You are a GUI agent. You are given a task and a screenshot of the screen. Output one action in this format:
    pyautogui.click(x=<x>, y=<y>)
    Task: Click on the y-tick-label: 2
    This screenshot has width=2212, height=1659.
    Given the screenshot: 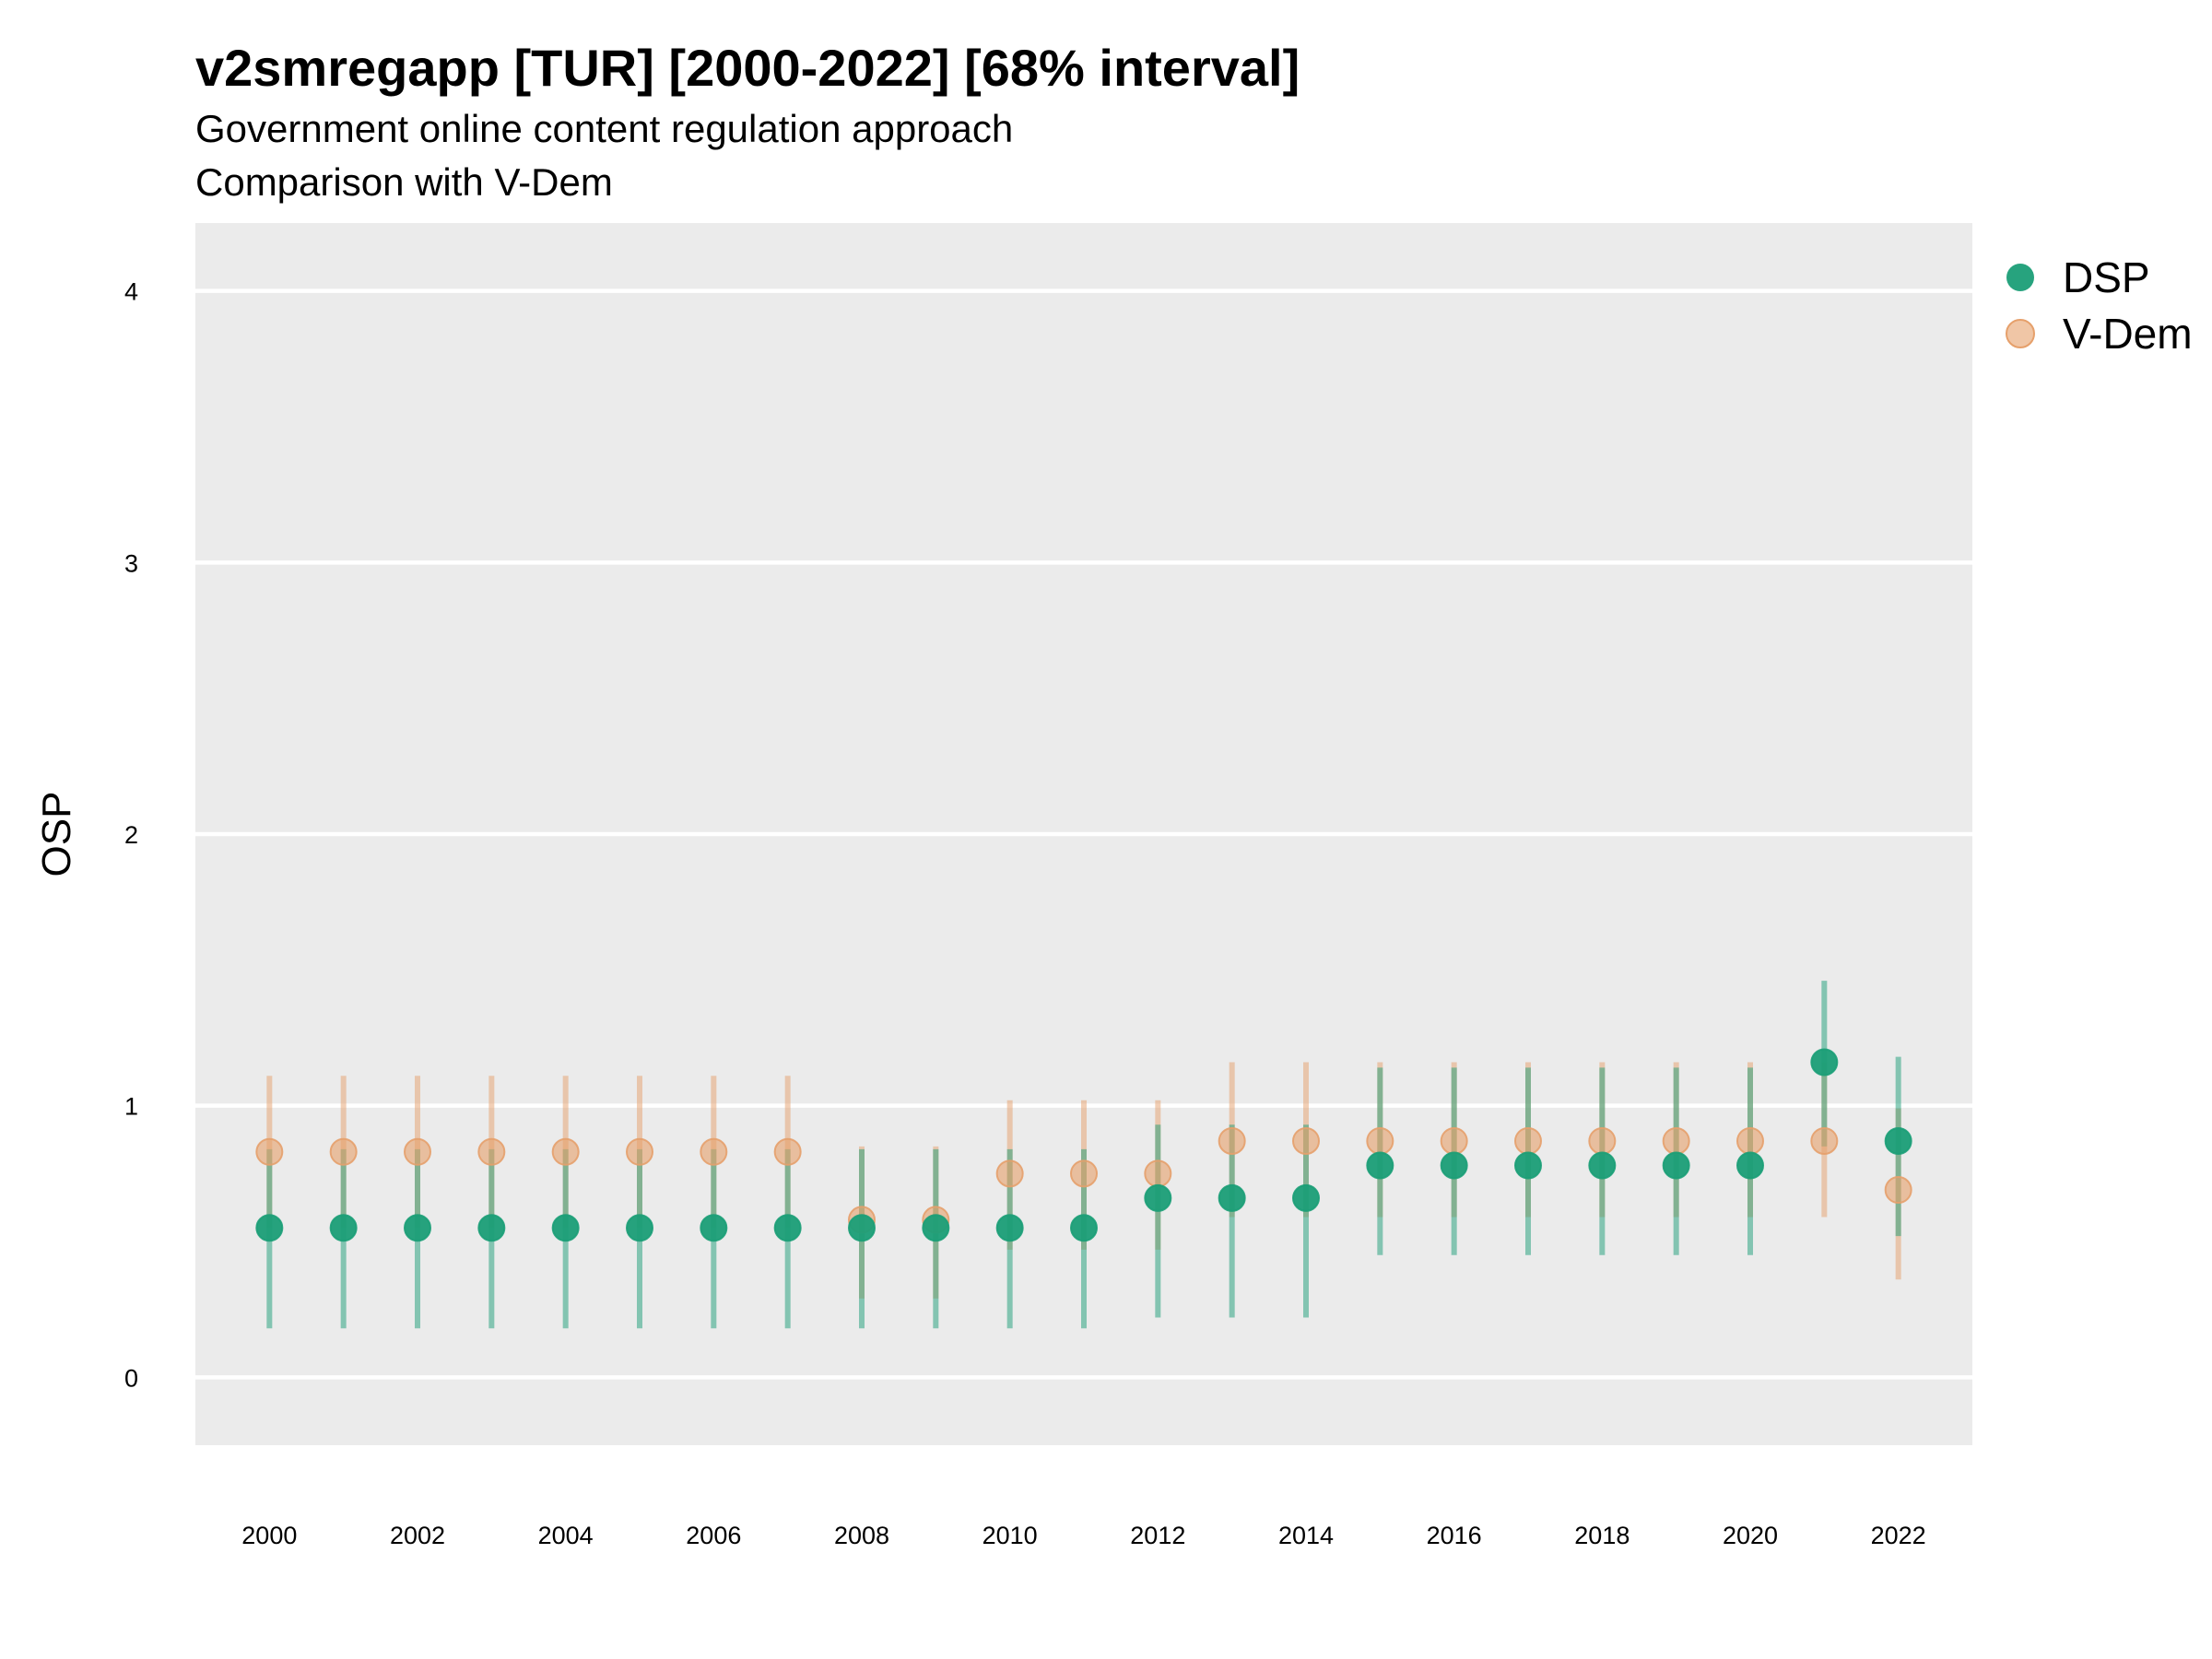 What is the action you would take?
    pyautogui.click(x=131, y=835)
    